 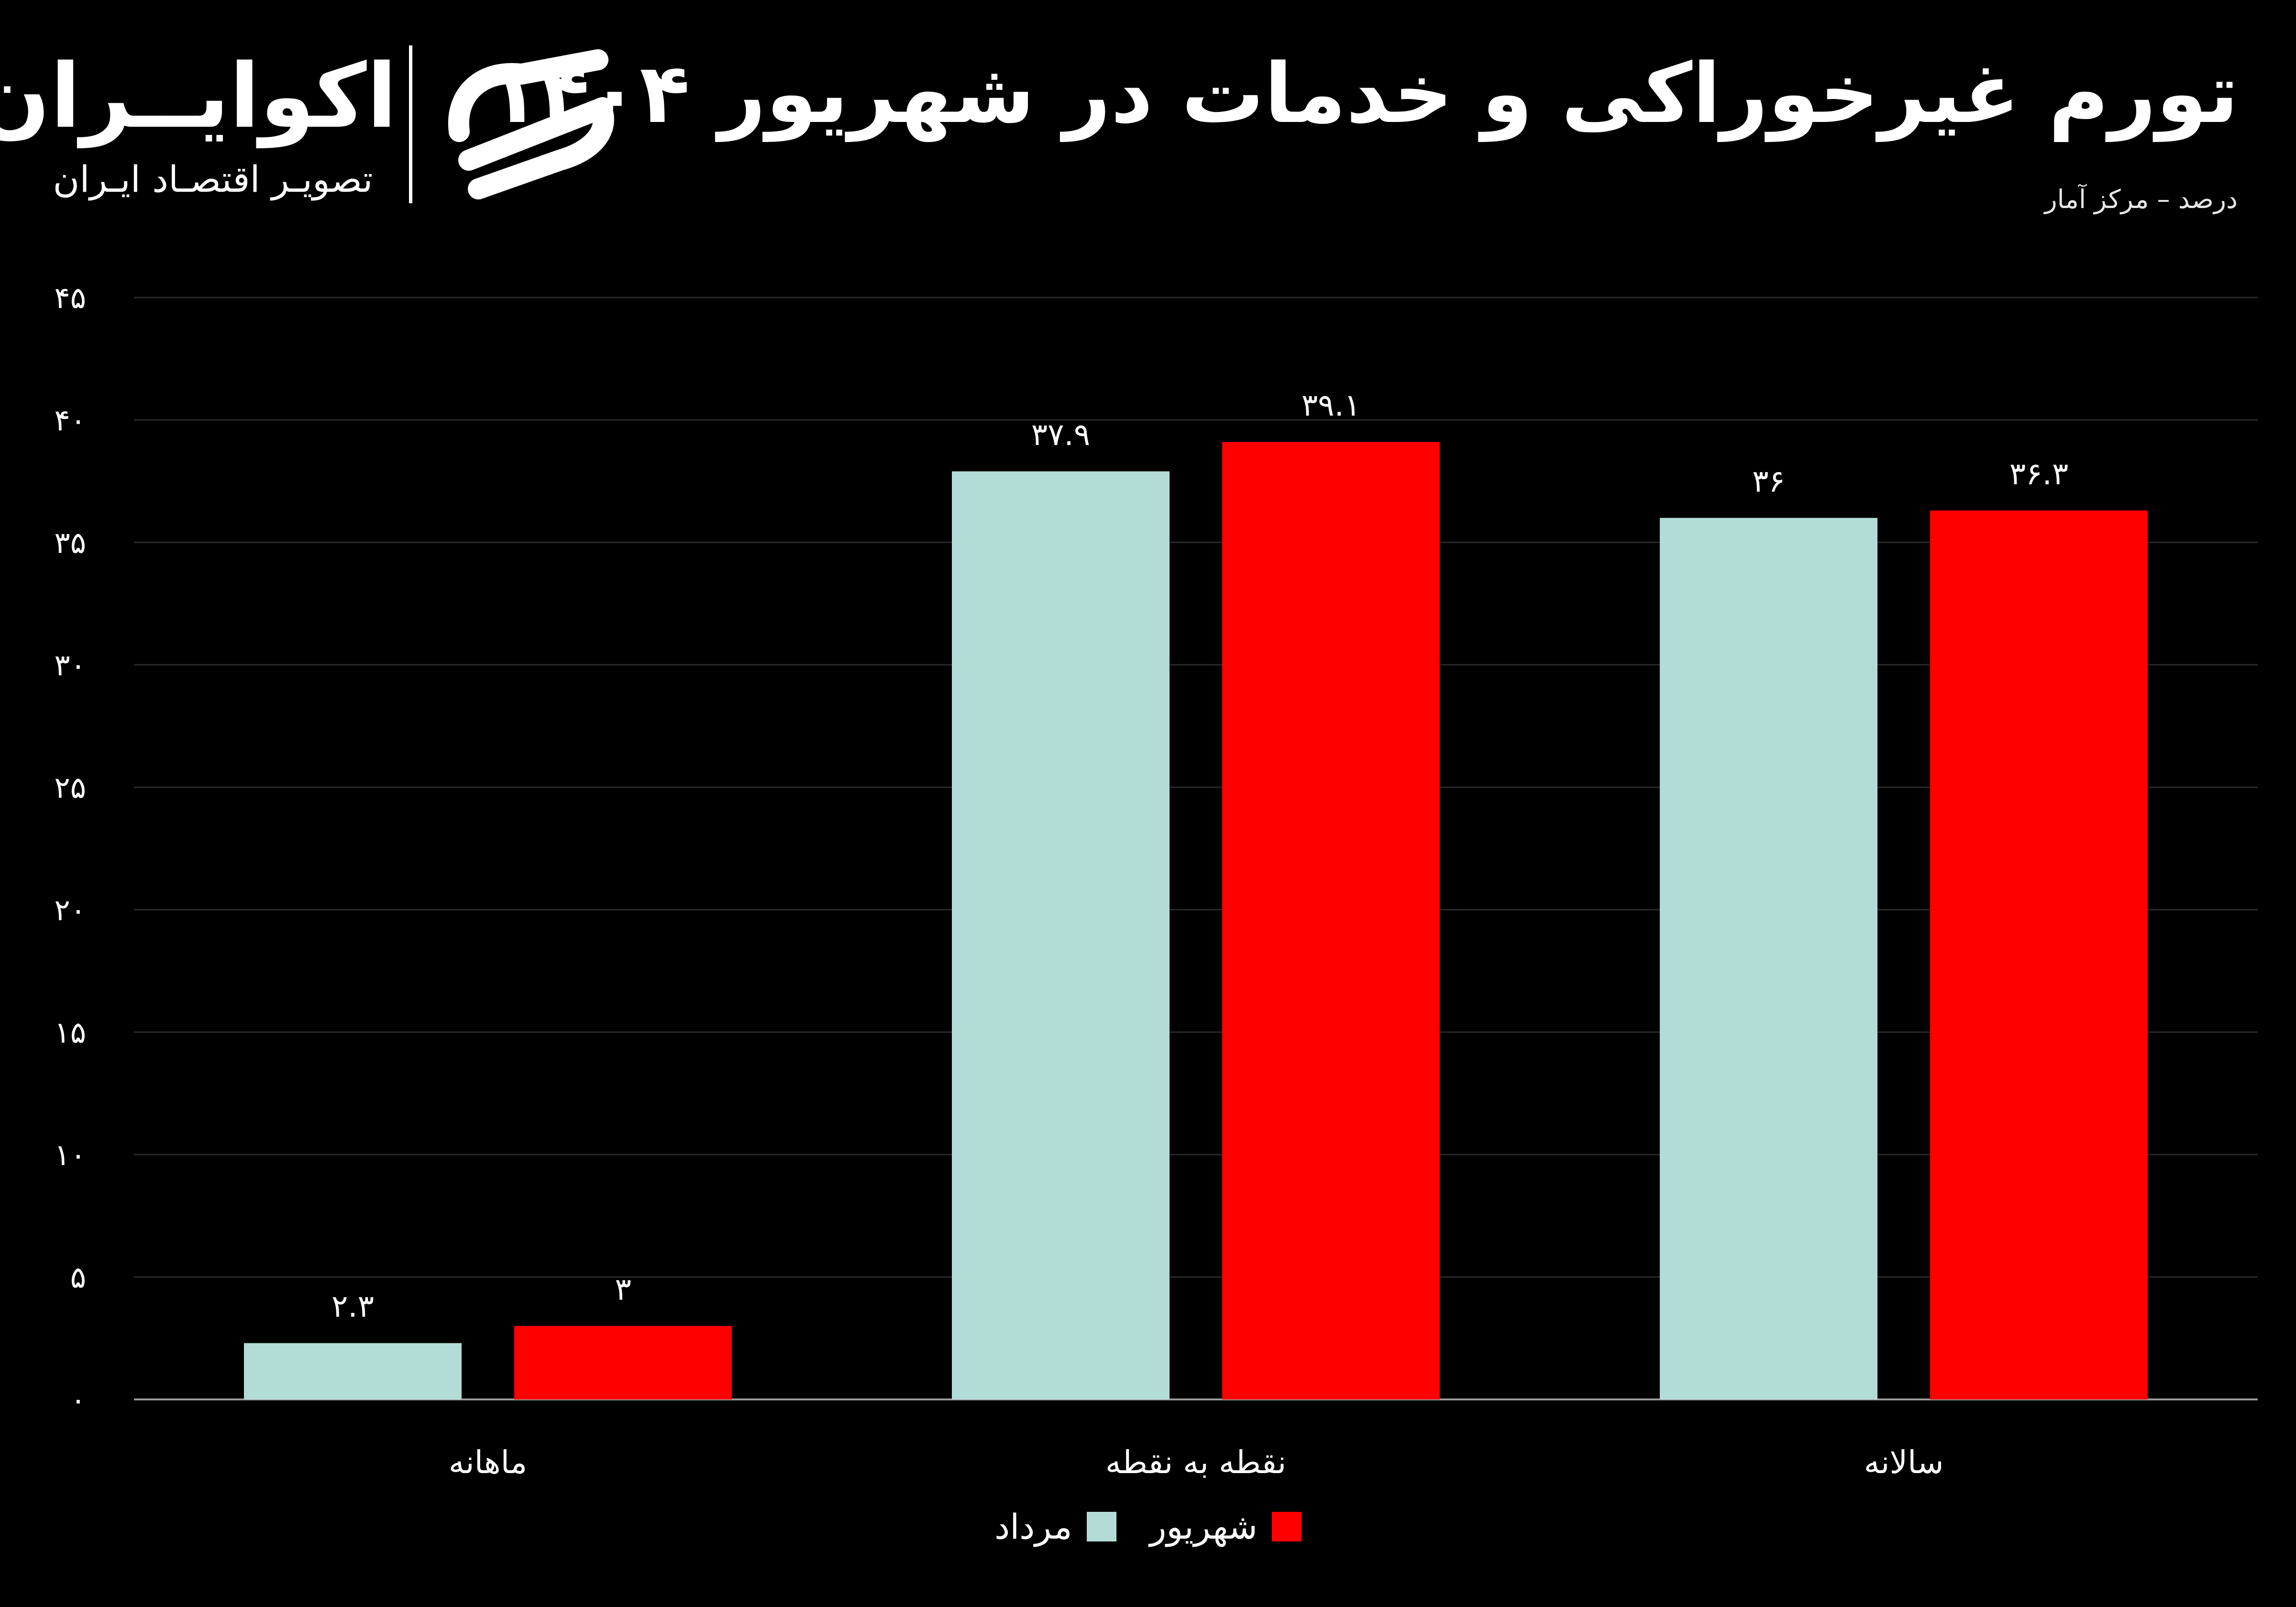 I want to click on category-labels: ماهانه نقطه به نقطه سالانه, so click(x=1196, y=1462).